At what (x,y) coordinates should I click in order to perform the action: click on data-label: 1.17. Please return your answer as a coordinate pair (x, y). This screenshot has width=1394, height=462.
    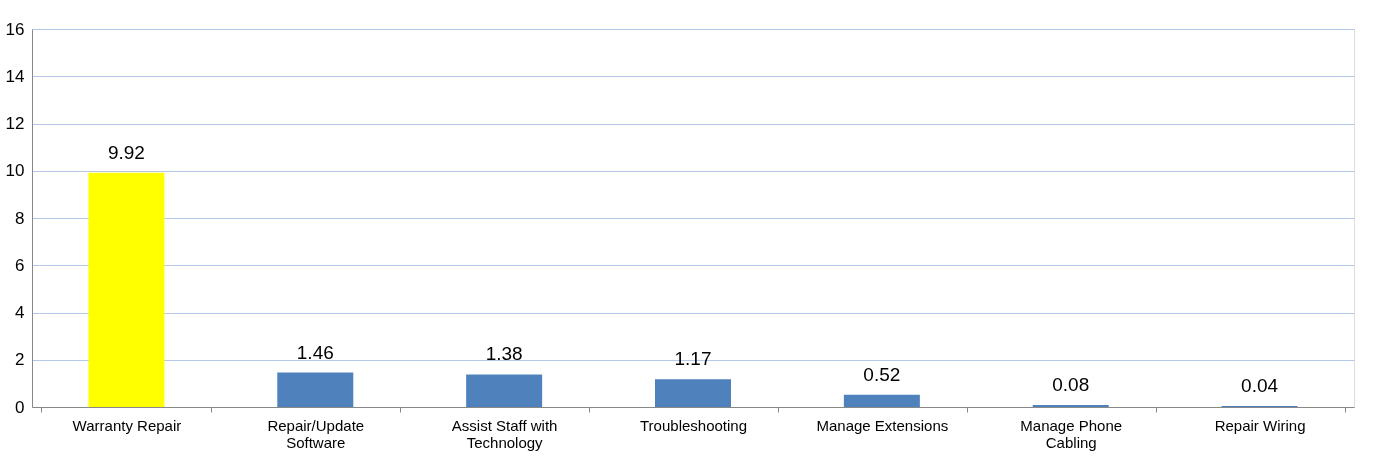
    Looking at the image, I should click on (693, 359).